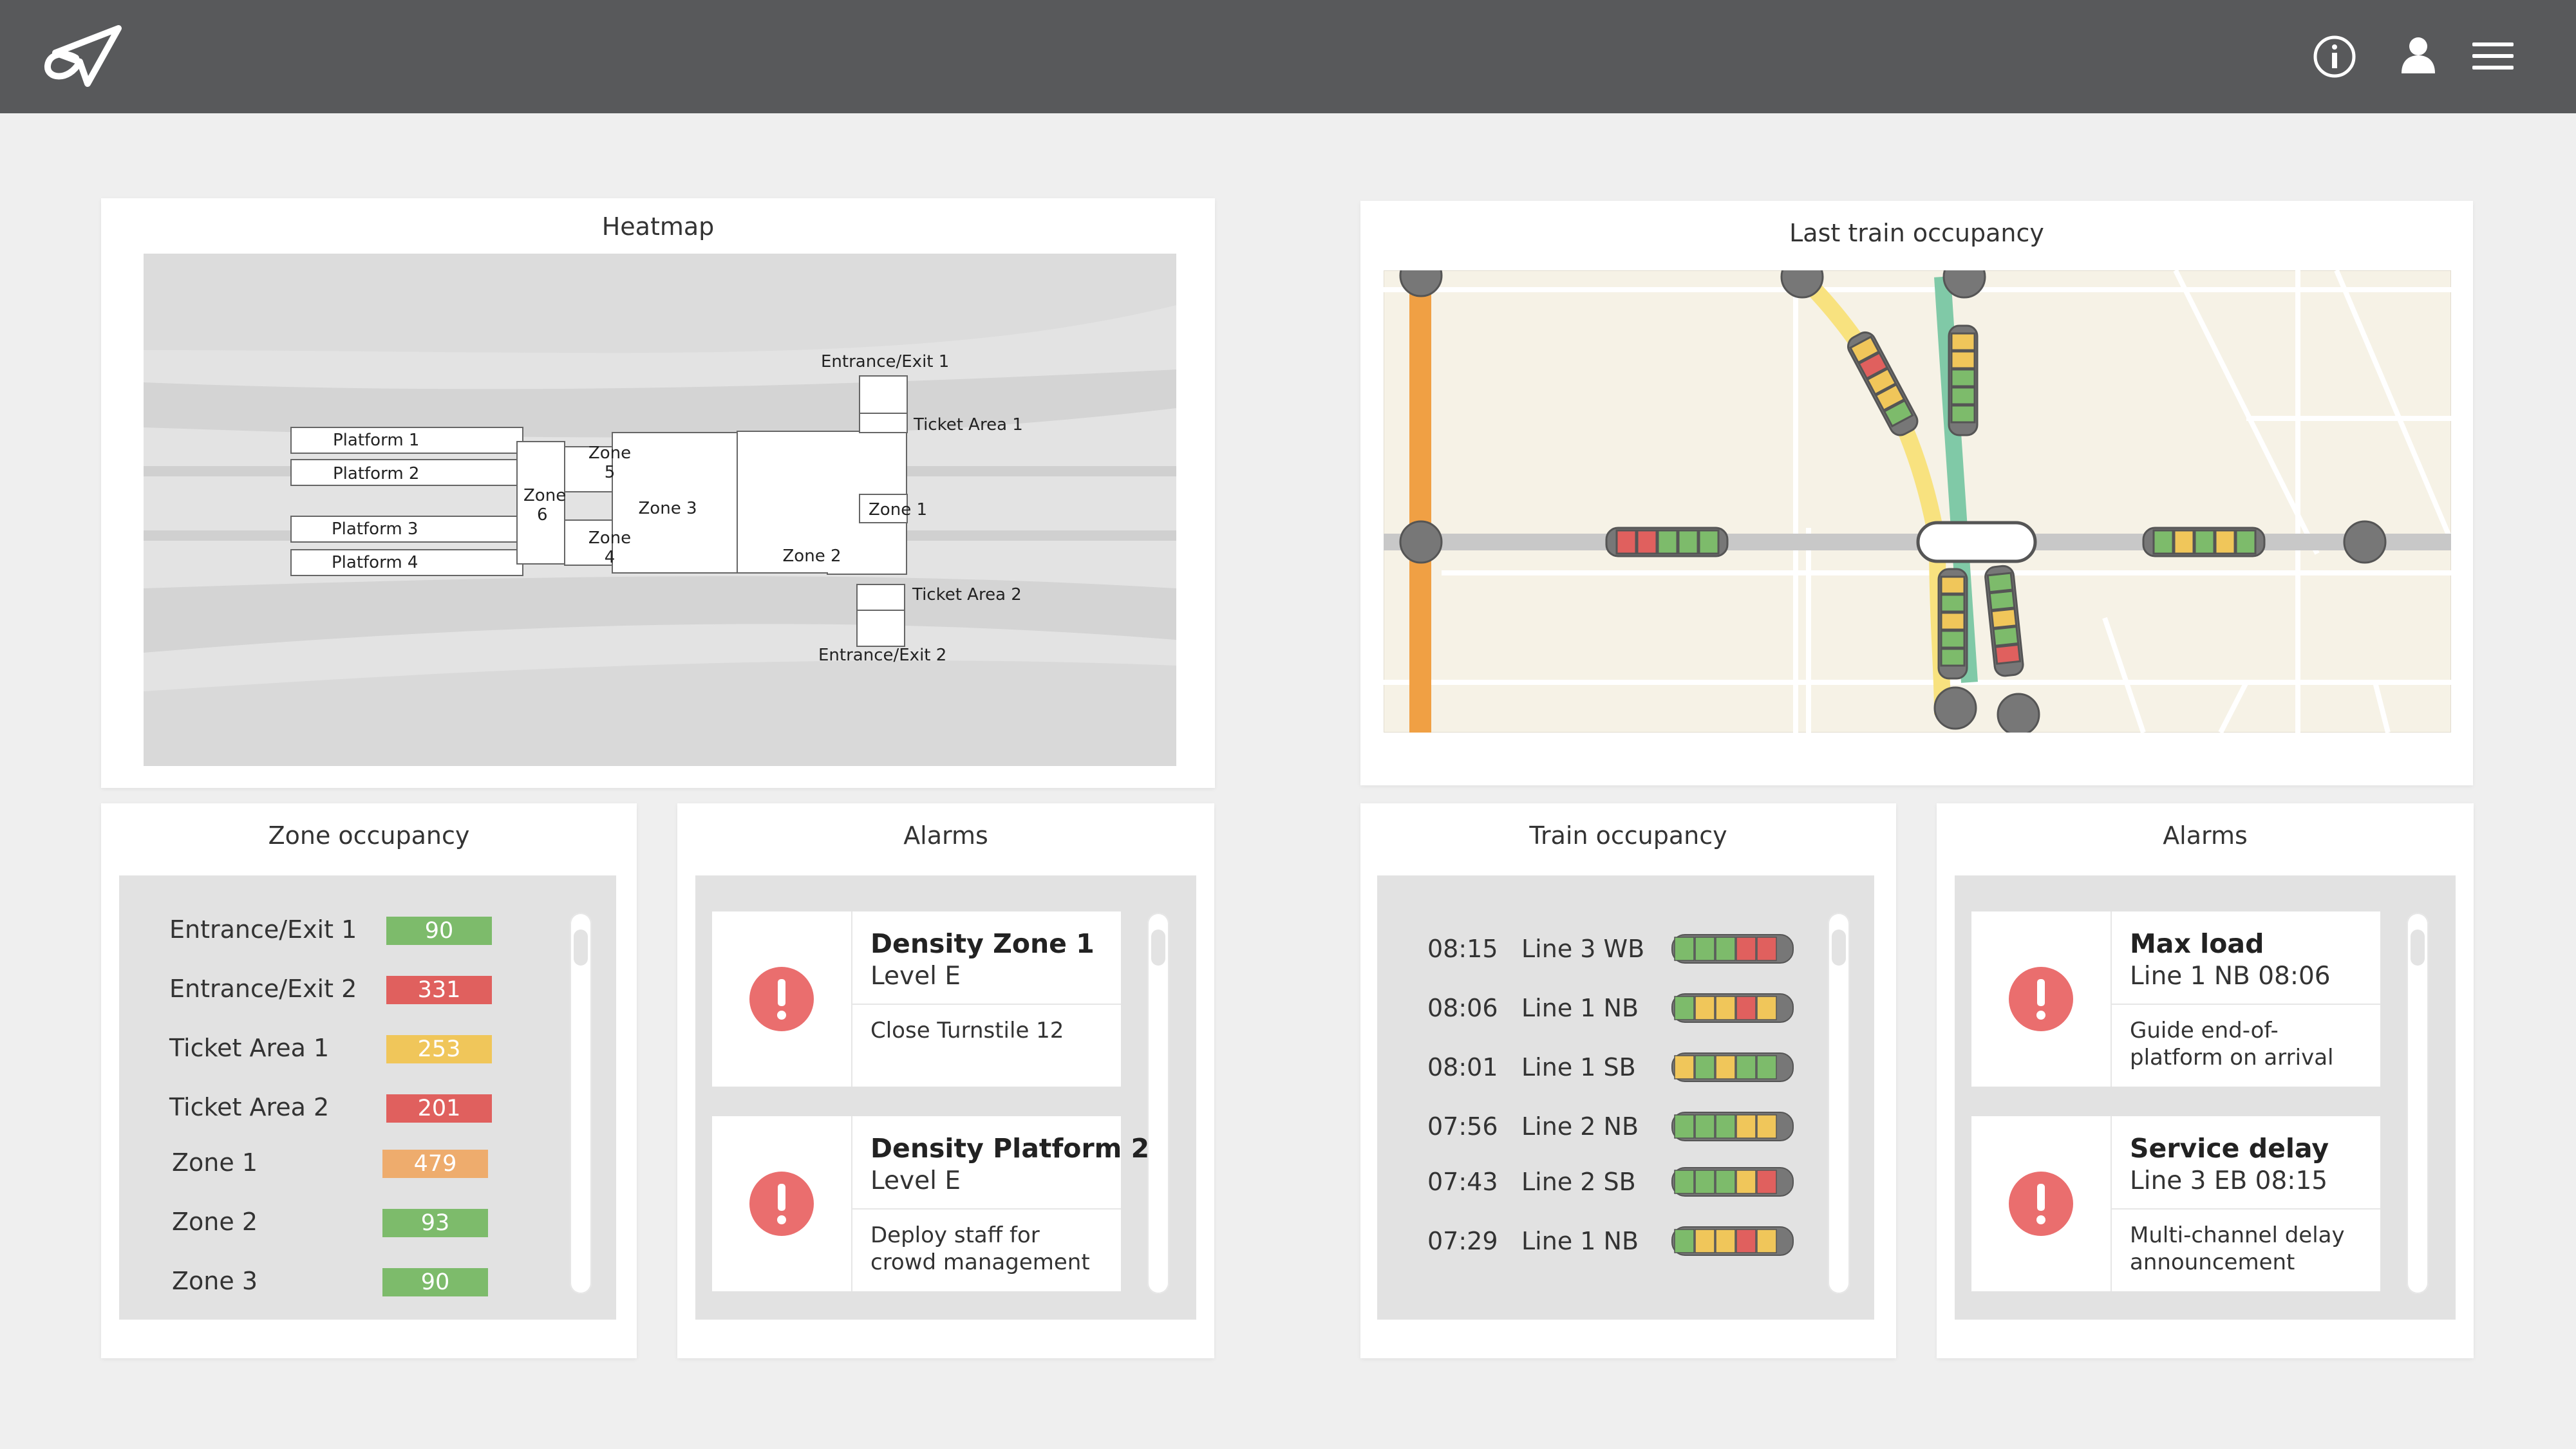  I want to click on train-line: Line 2 NB, so click(1580, 1126).